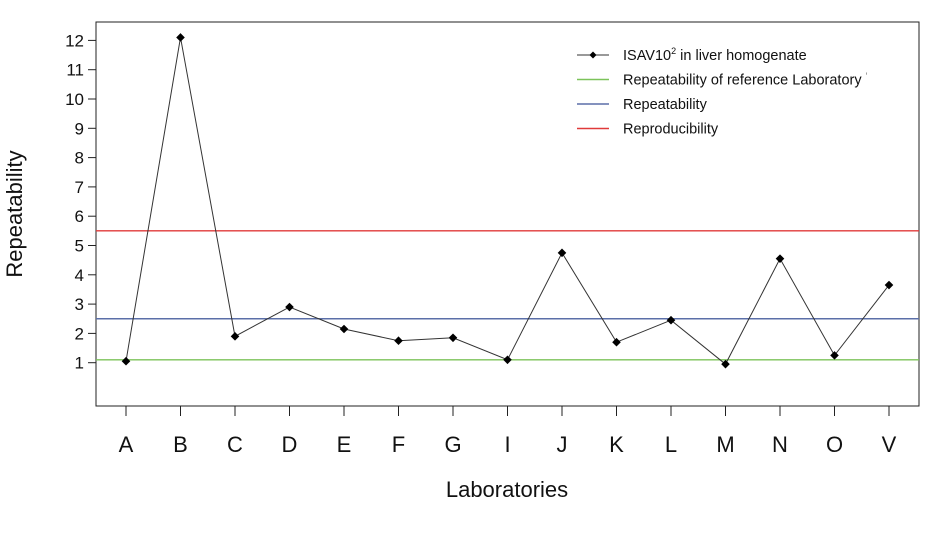 The height and width of the screenshot is (554, 950). I want to click on y-tick-label: 7, so click(79, 187).